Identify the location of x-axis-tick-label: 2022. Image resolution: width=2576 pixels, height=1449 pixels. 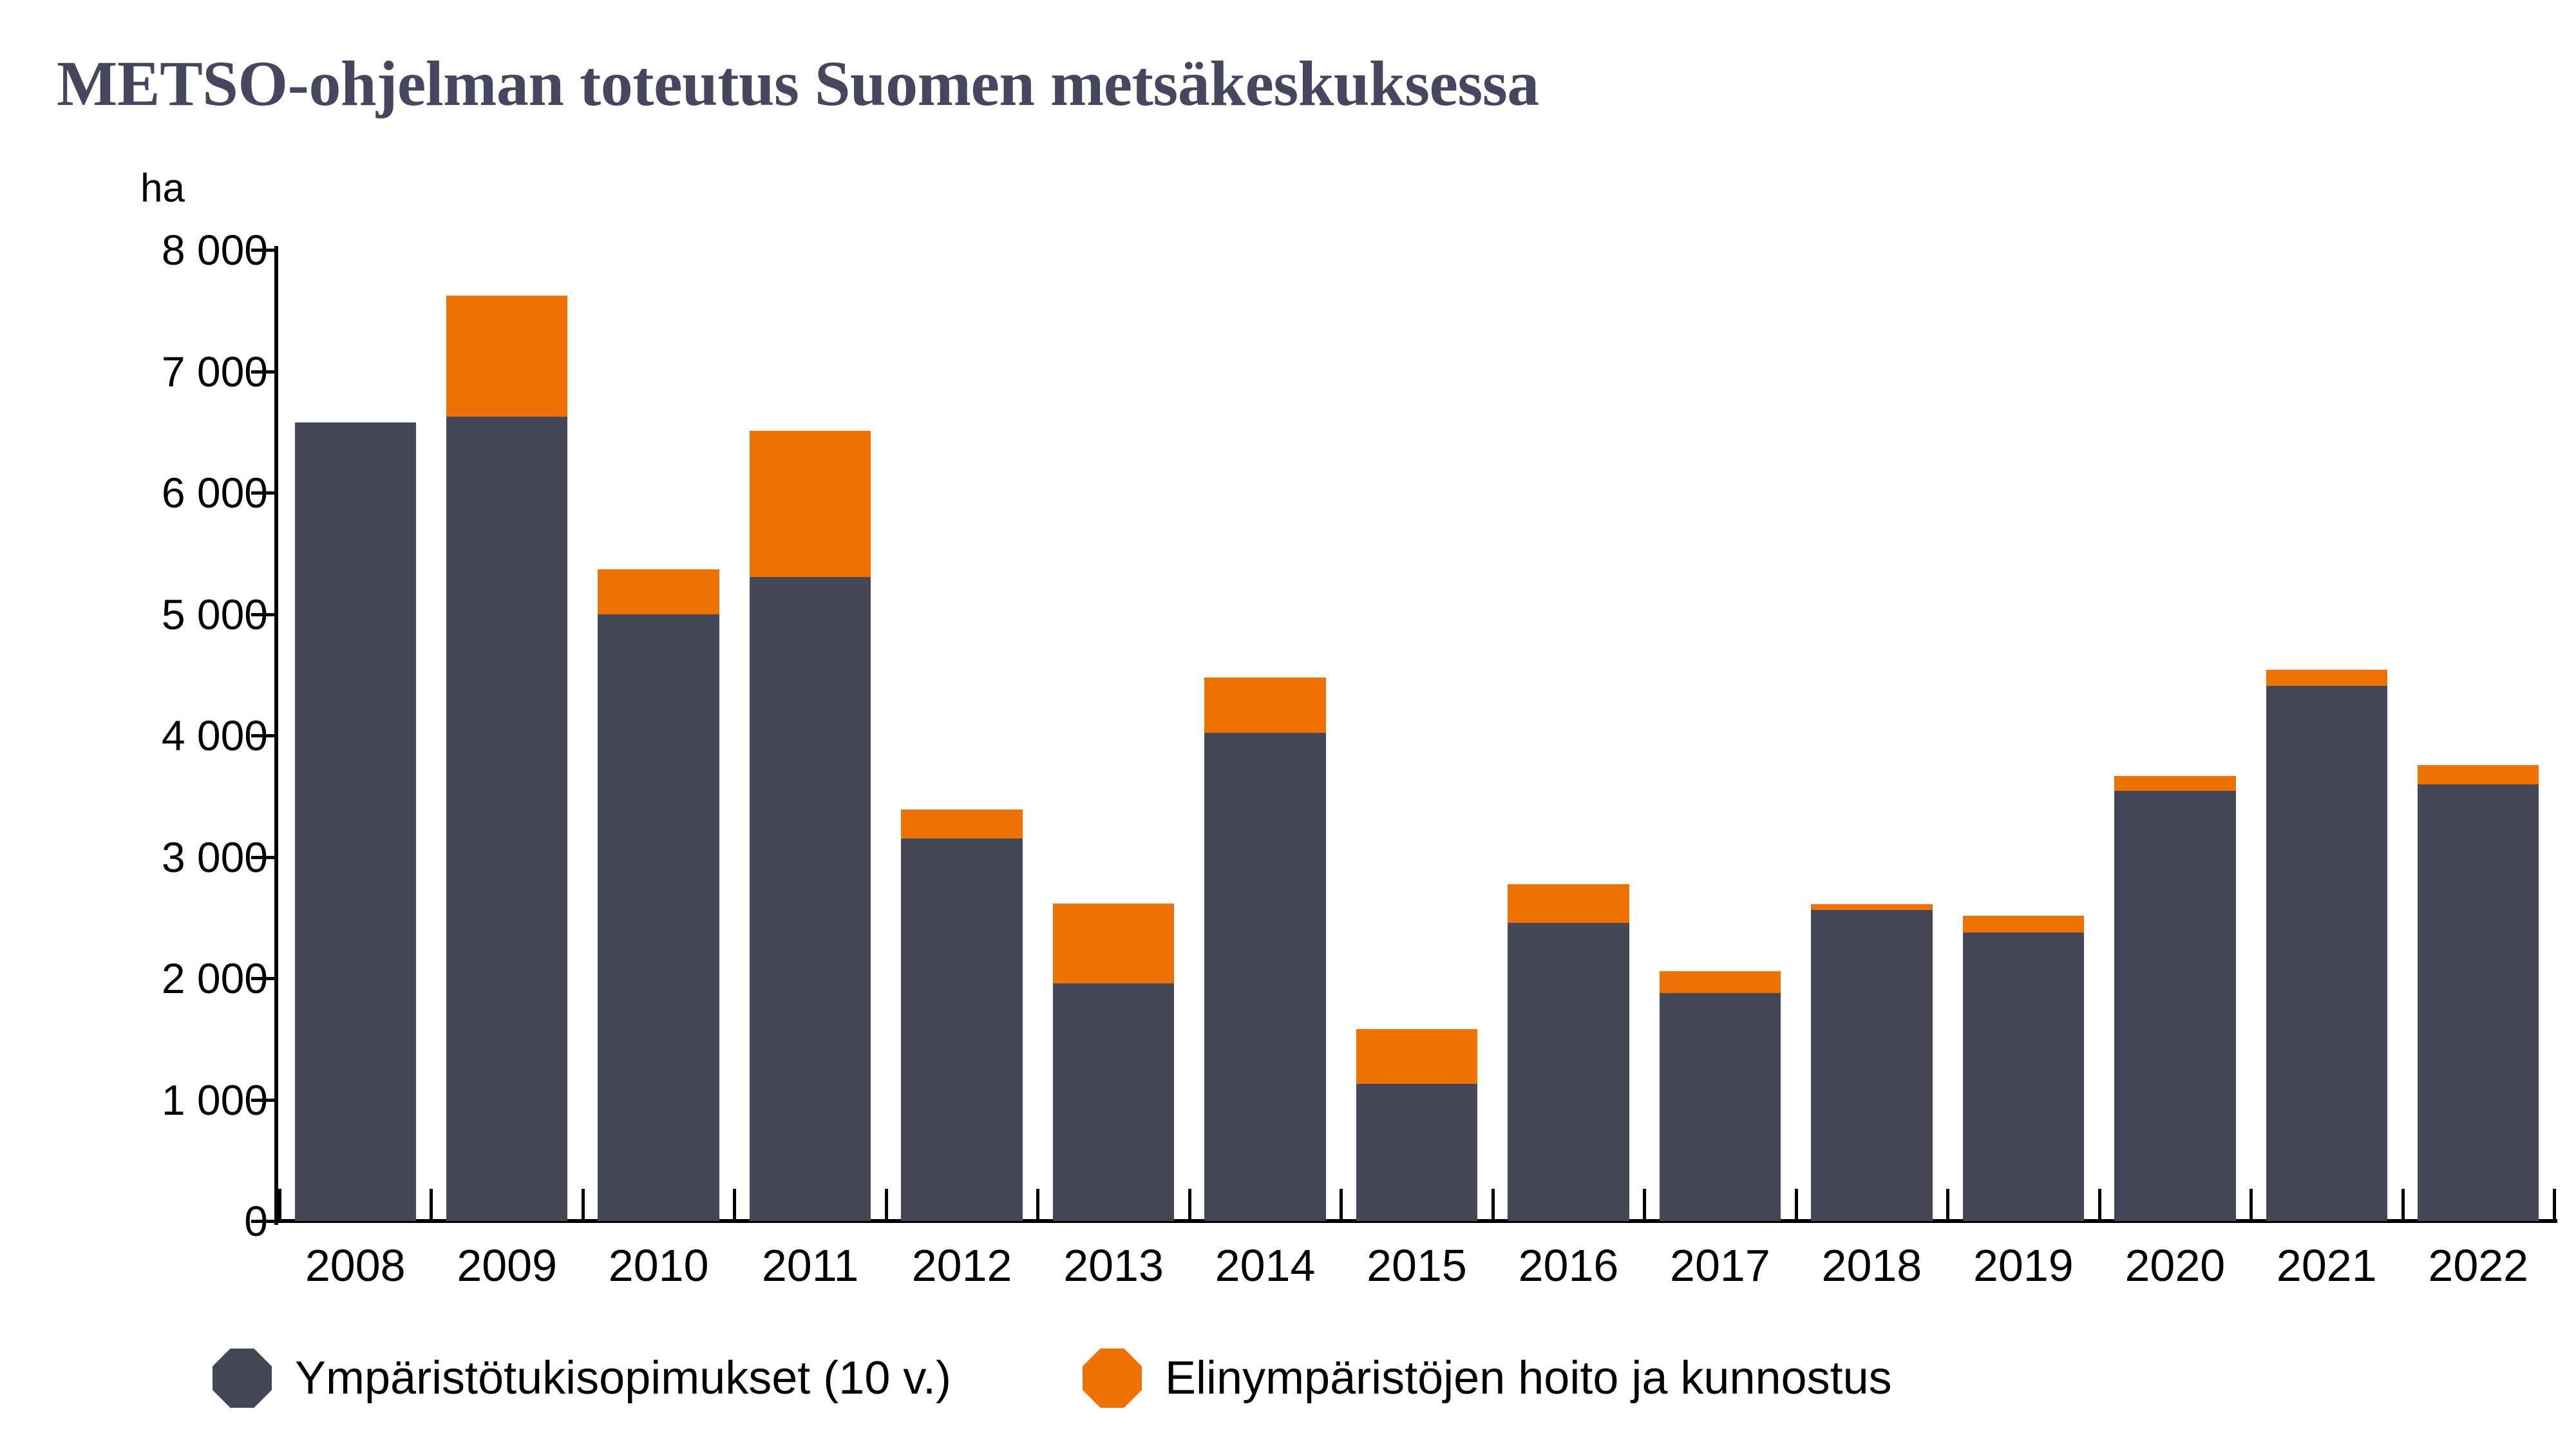
(2478, 1265).